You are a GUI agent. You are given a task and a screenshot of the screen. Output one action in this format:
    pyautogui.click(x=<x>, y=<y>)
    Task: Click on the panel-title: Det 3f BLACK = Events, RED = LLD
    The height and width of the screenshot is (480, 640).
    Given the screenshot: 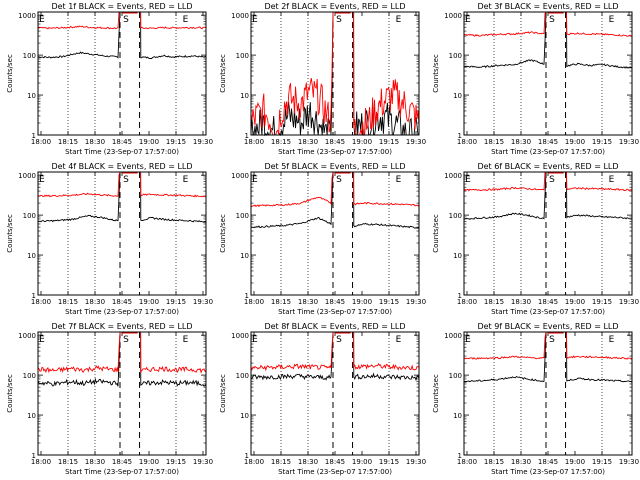 What is the action you would take?
    pyautogui.click(x=547, y=6)
    